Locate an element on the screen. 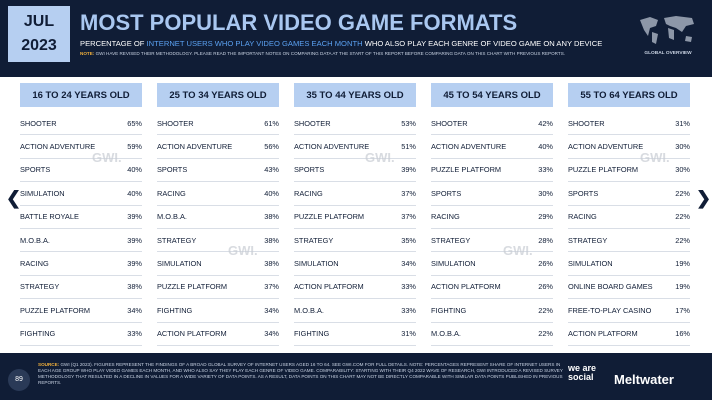  column-header: 55 TO 64 YEARS OLD is located at coordinates (629, 95).